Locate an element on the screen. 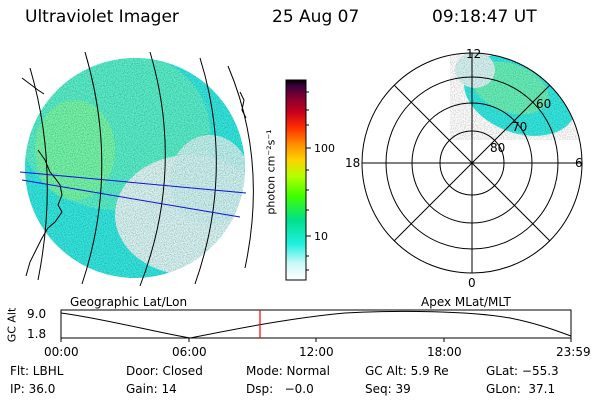 This screenshot has height=400, width=600. status-flt: Flt: LBHL is located at coordinates (37, 371).